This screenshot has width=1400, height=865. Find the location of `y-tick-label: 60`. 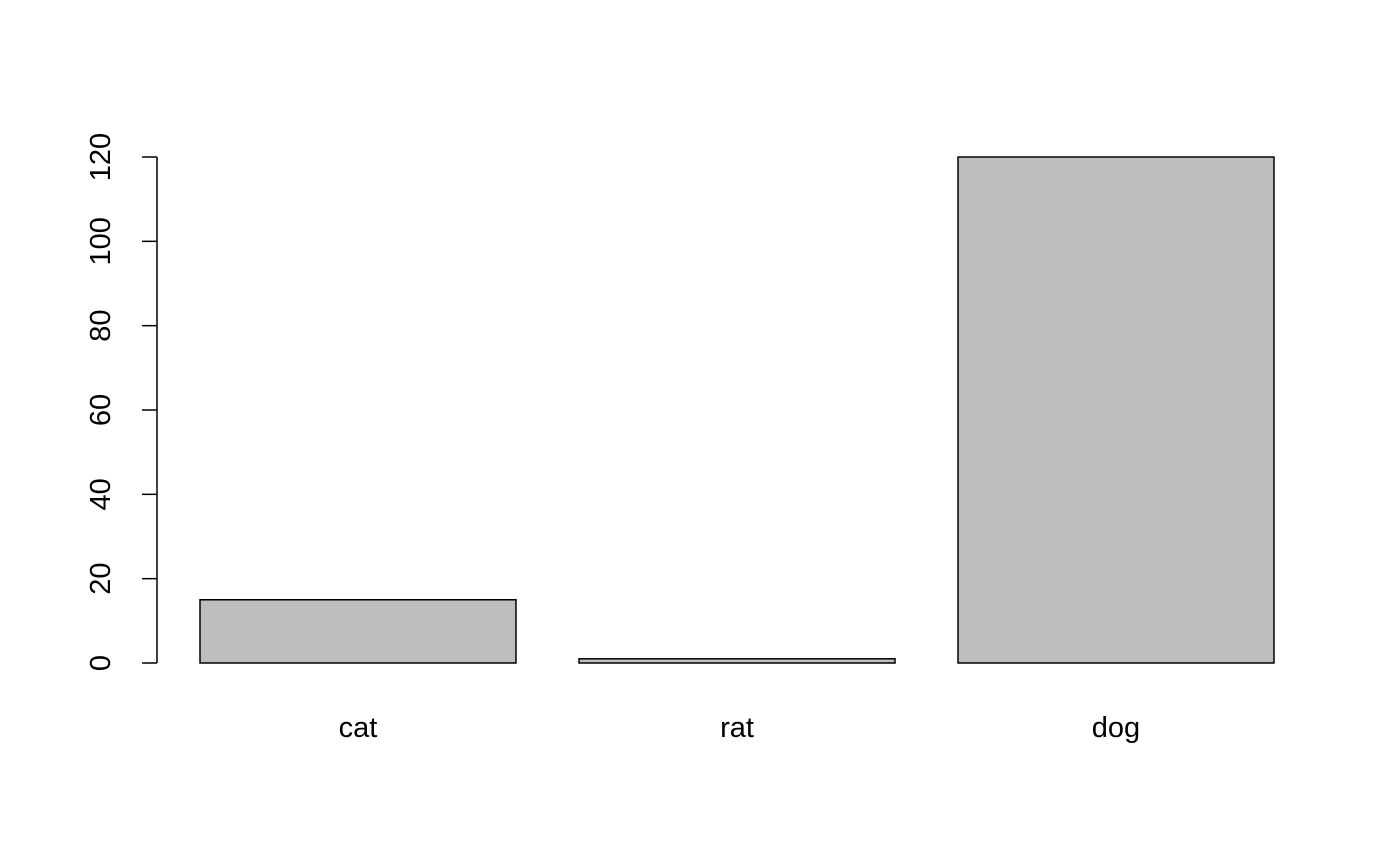

y-tick-label: 60 is located at coordinates (101, 410).